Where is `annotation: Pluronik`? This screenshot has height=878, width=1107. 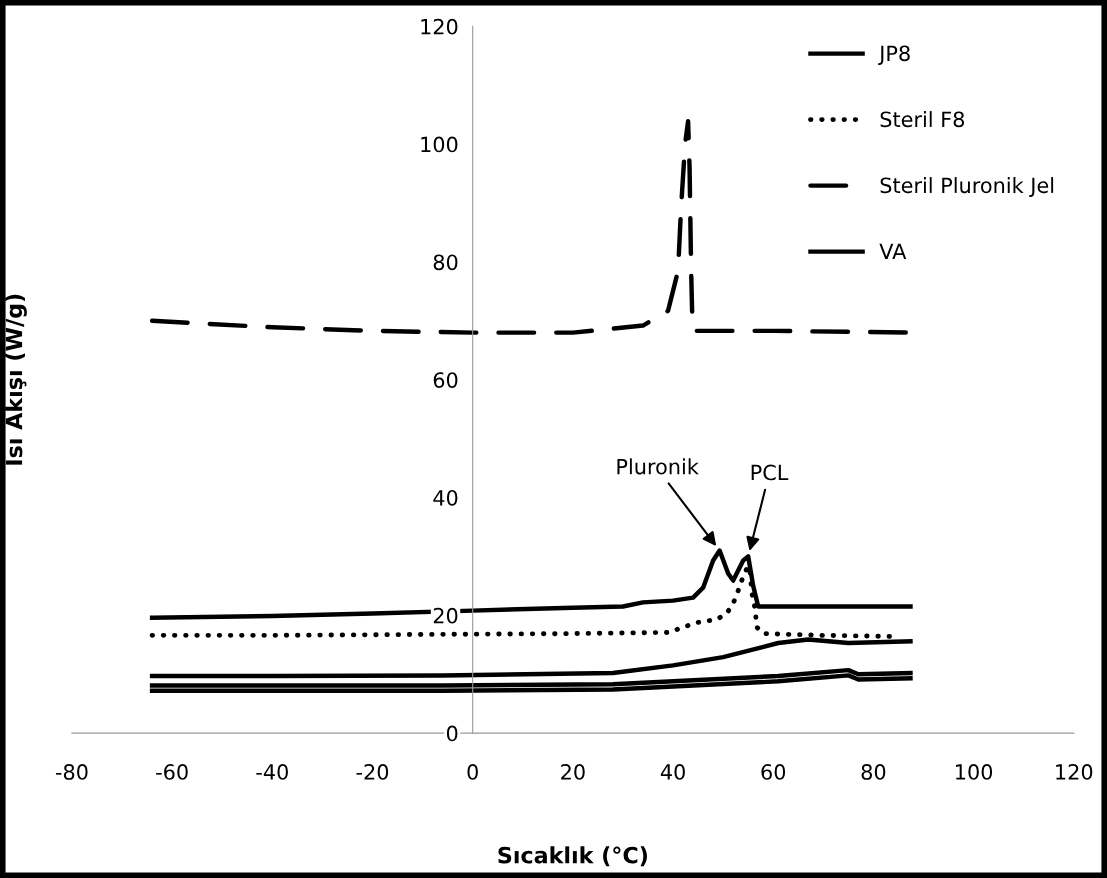
annotation: Pluronik is located at coordinates (658, 466).